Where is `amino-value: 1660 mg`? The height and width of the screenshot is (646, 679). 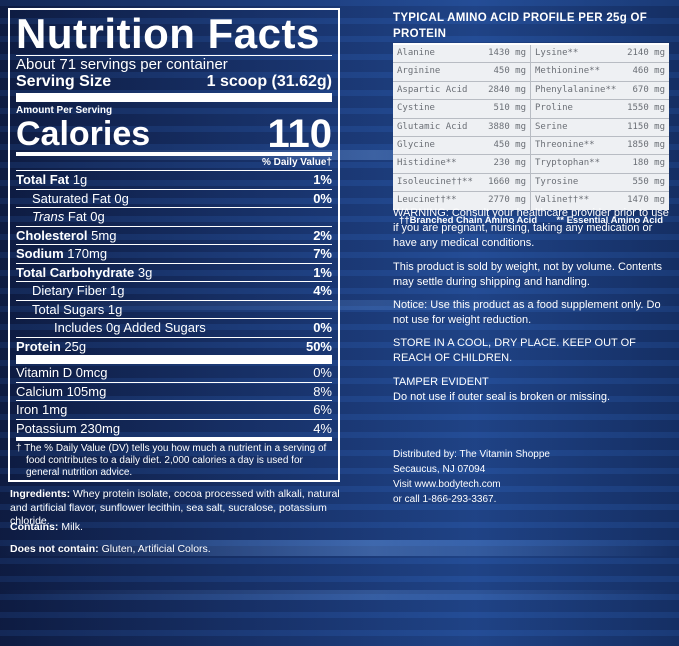 amino-value: 1660 mg is located at coordinates (507, 181).